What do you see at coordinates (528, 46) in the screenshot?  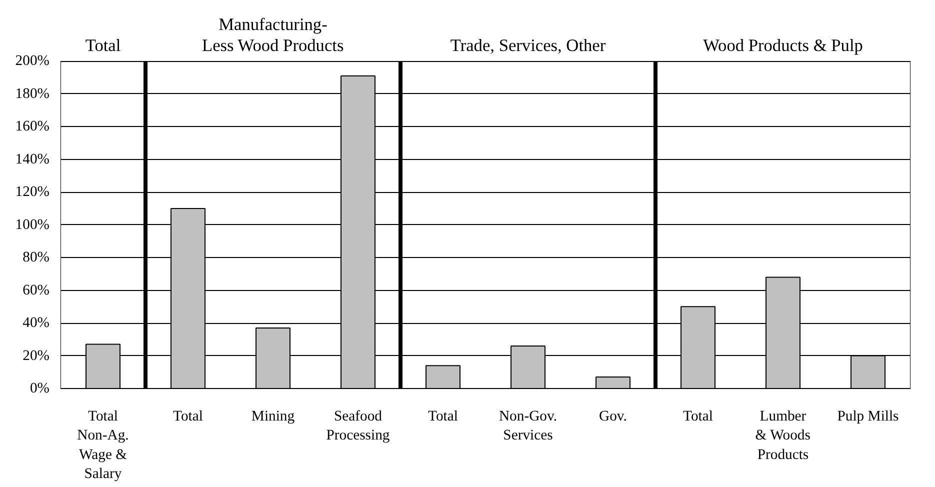 I see `text: Trade, Services, Other` at bounding box center [528, 46].